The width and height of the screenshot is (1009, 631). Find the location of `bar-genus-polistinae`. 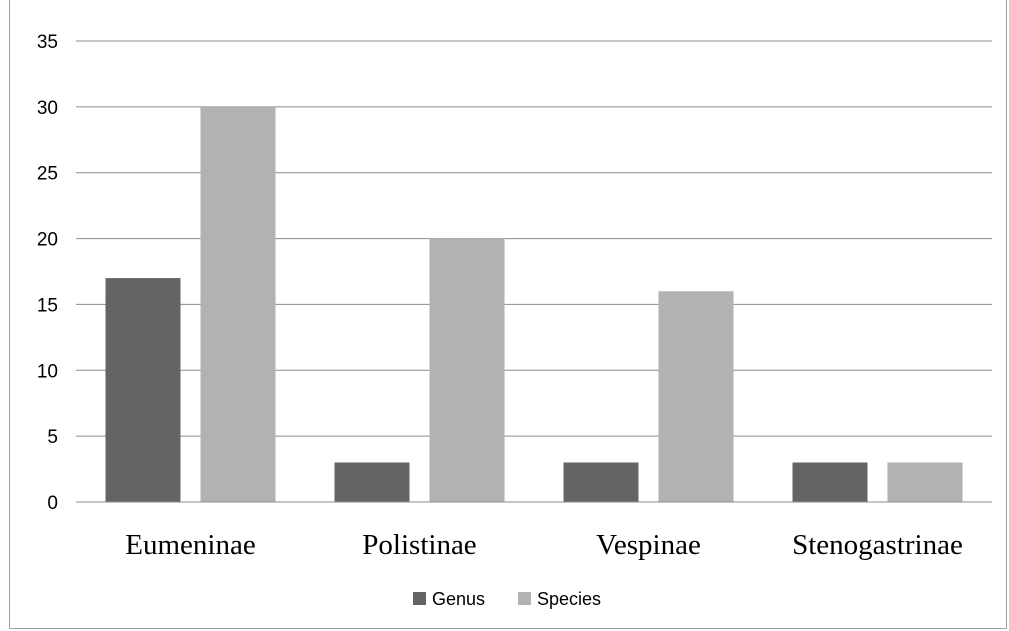

bar-genus-polistinae is located at coordinates (372, 482).